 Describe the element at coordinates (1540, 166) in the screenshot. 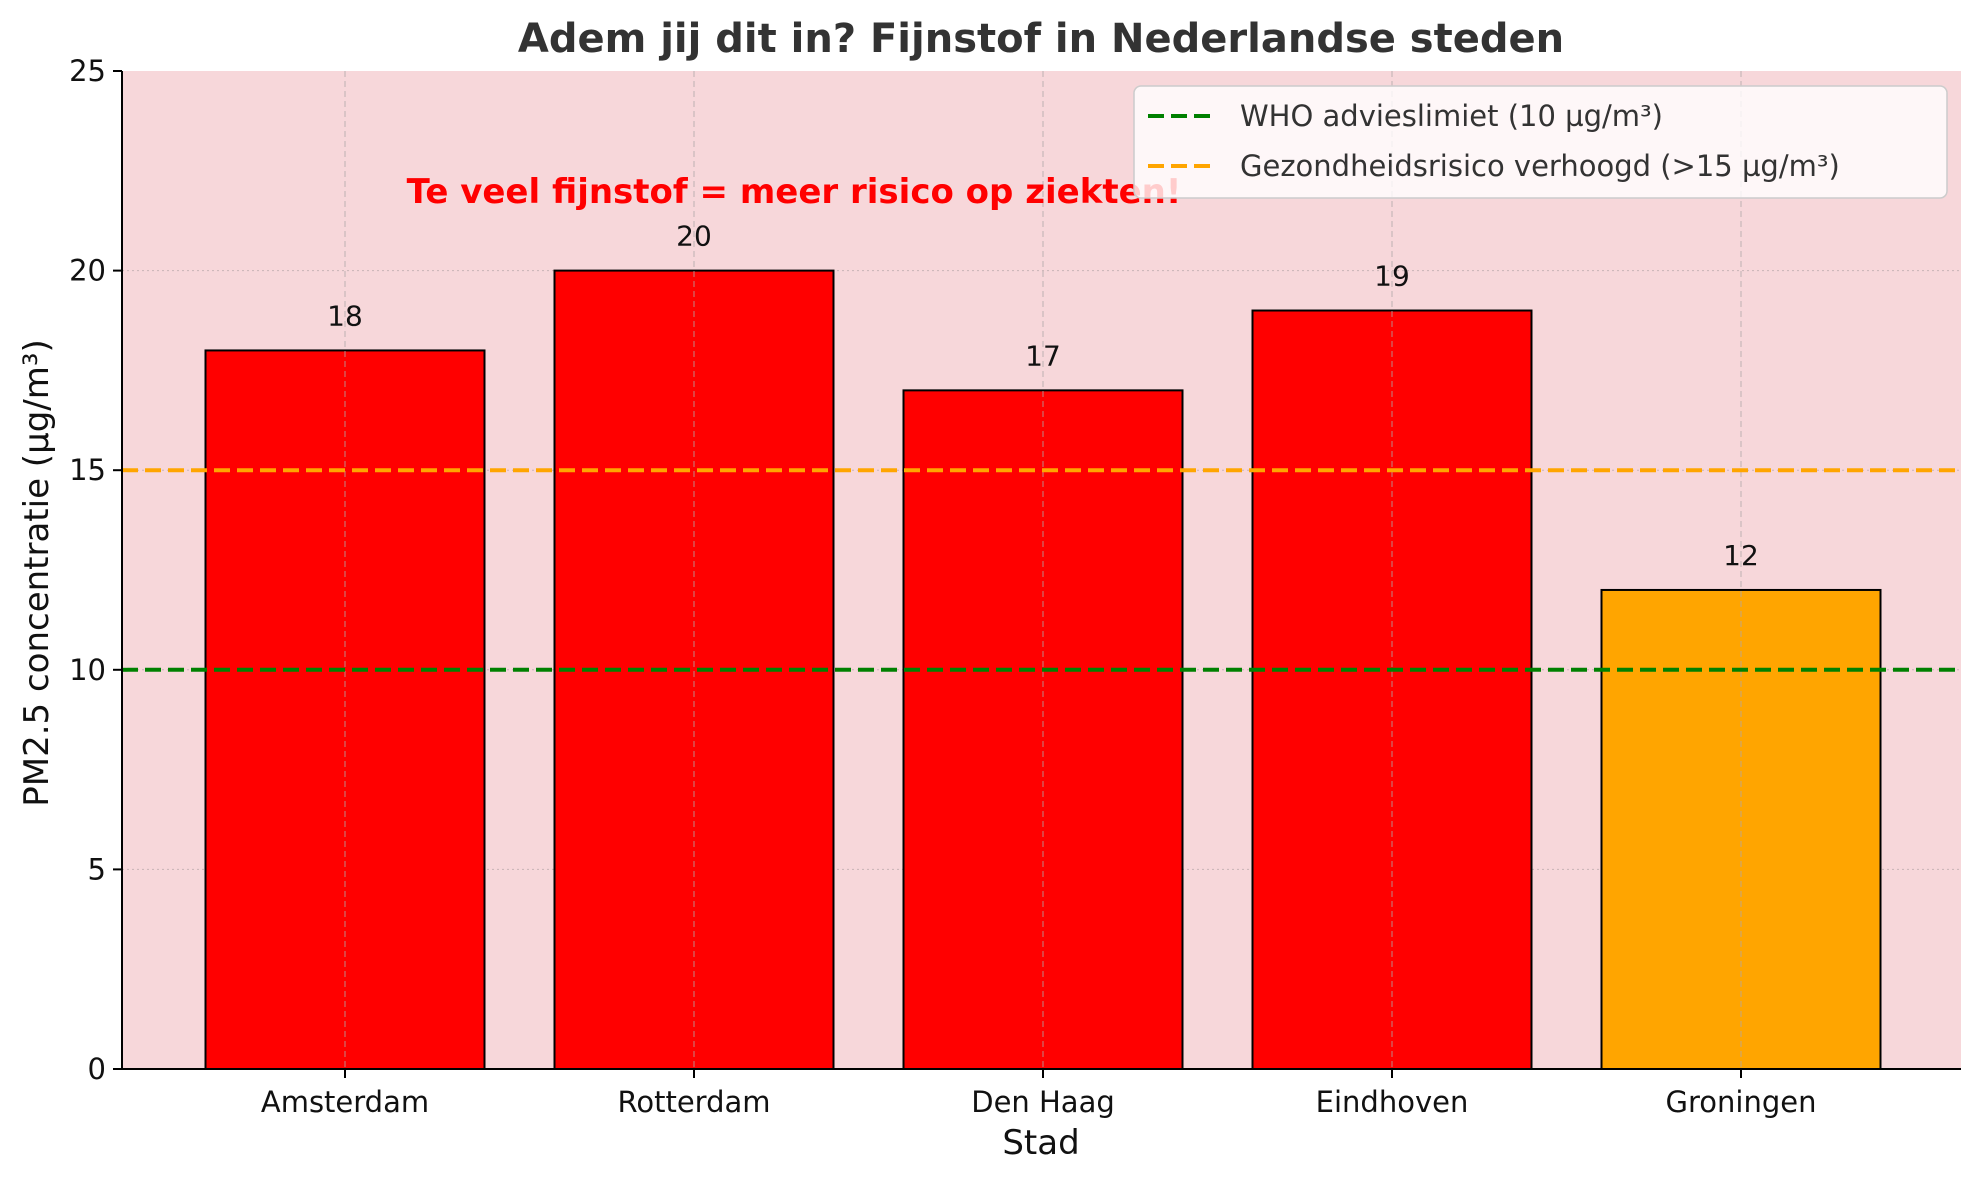

I see `legend-label: Gezondheidsrisico verhoogd (>15 µg/m³)` at that location.